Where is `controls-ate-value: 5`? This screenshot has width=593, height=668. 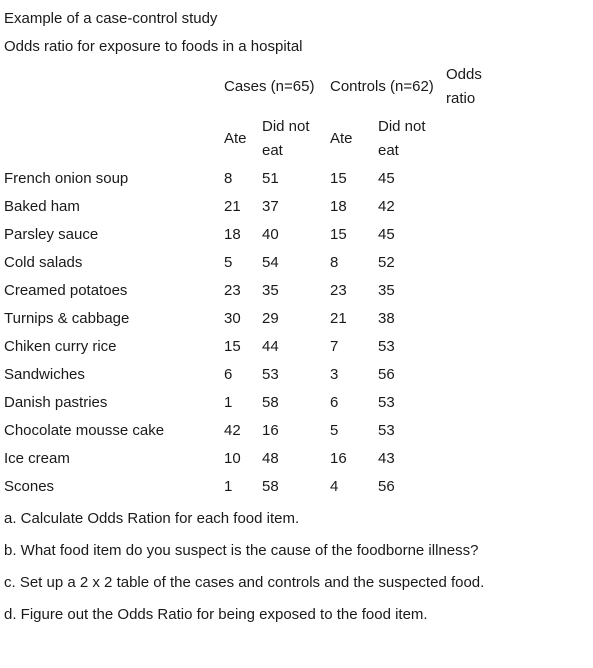 controls-ate-value: 5 is located at coordinates (334, 430).